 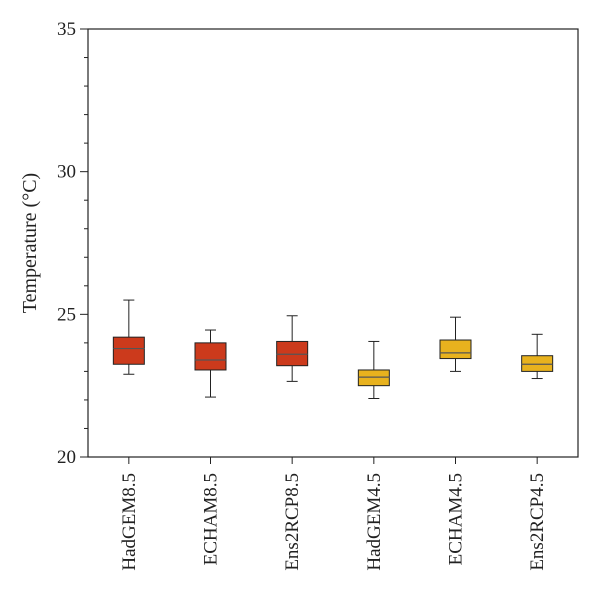 I want to click on x-category-label: HadGEM8.5, so click(x=129, y=522).